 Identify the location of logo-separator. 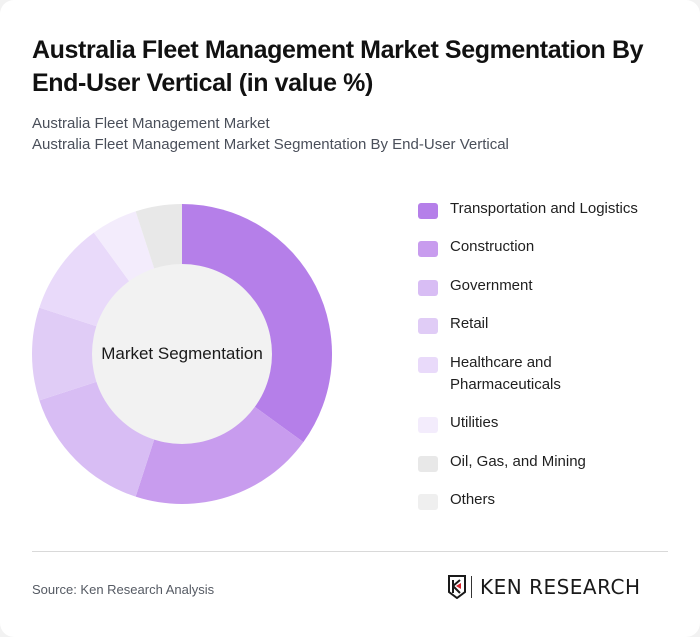
(471, 587).